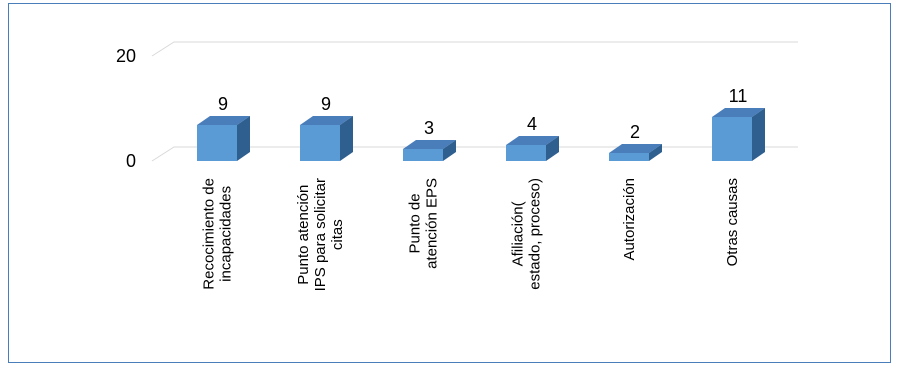 The width and height of the screenshot is (897, 369). Describe the element at coordinates (527, 234) in the screenshot. I see `category-label-3: Afiliación(estado, proceso)` at that location.